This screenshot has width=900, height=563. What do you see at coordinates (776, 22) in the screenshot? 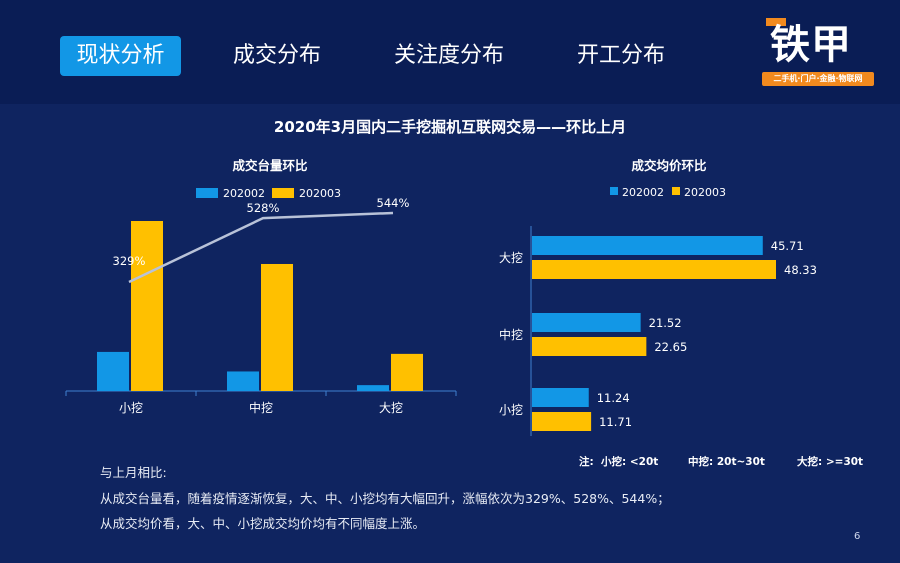
I see `logo-accent-mark` at bounding box center [776, 22].